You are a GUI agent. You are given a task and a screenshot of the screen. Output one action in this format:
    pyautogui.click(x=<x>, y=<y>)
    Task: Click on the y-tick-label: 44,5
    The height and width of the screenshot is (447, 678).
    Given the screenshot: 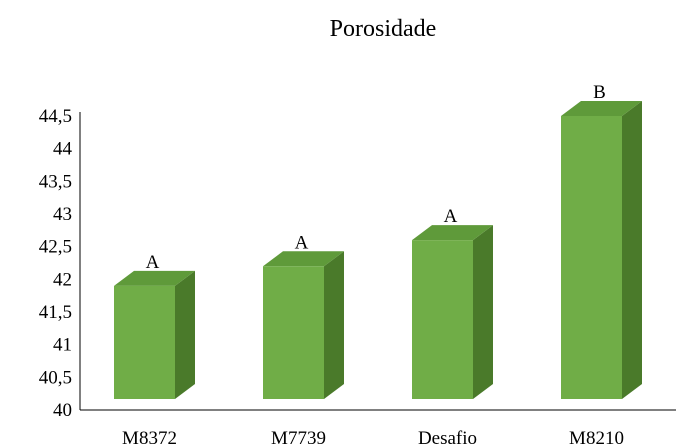 What is the action you would take?
    pyautogui.click(x=55, y=116)
    